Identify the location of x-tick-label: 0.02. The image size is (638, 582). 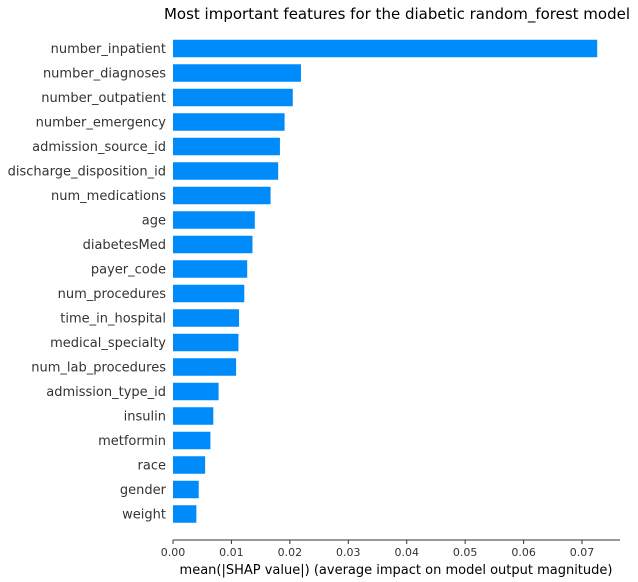
(290, 552).